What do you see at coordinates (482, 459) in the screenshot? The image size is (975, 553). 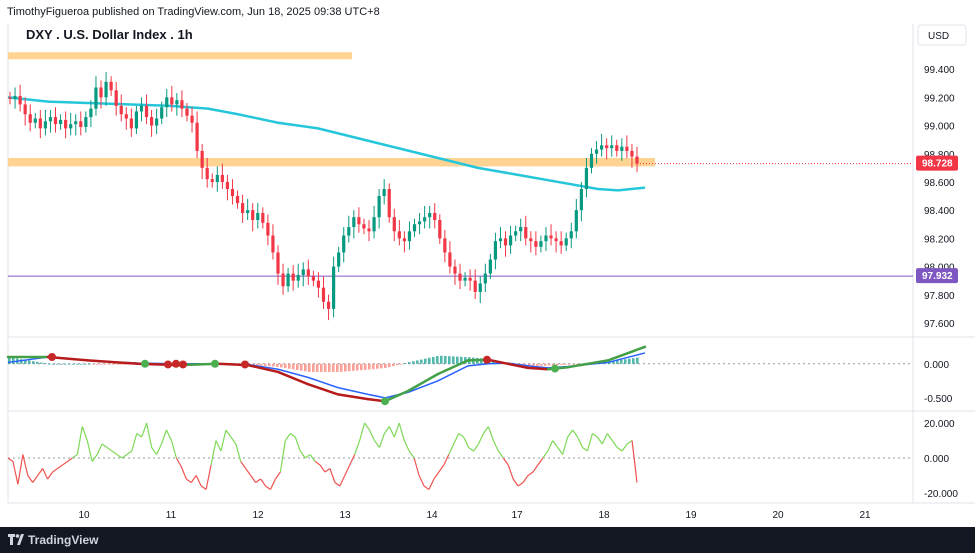 I see `oscillator-pane: 20.000 0.000 -20.000` at bounding box center [482, 459].